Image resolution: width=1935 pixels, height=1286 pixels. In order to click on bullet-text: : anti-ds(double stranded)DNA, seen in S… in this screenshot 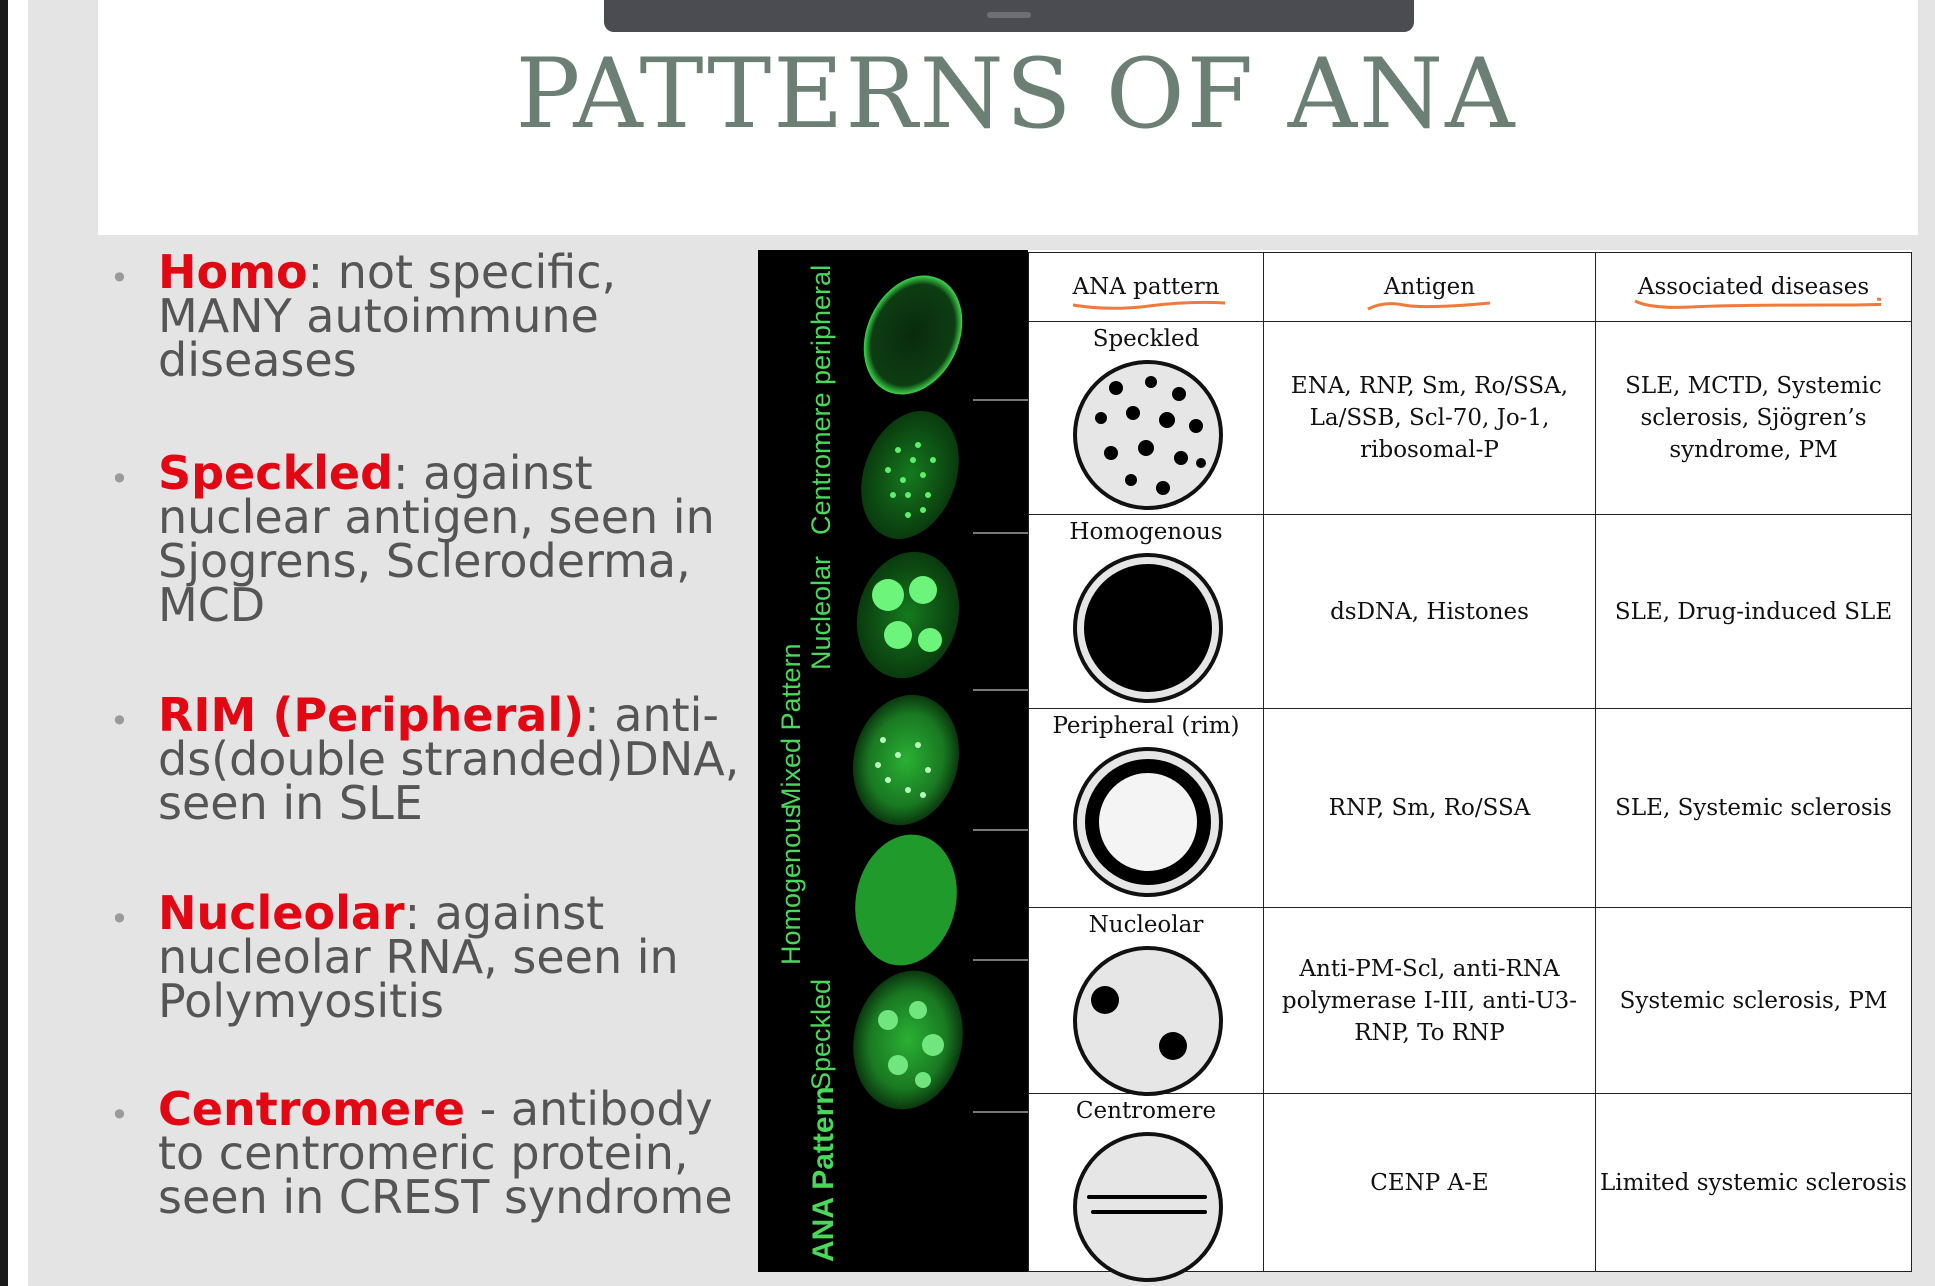, I will do `click(449, 759)`.